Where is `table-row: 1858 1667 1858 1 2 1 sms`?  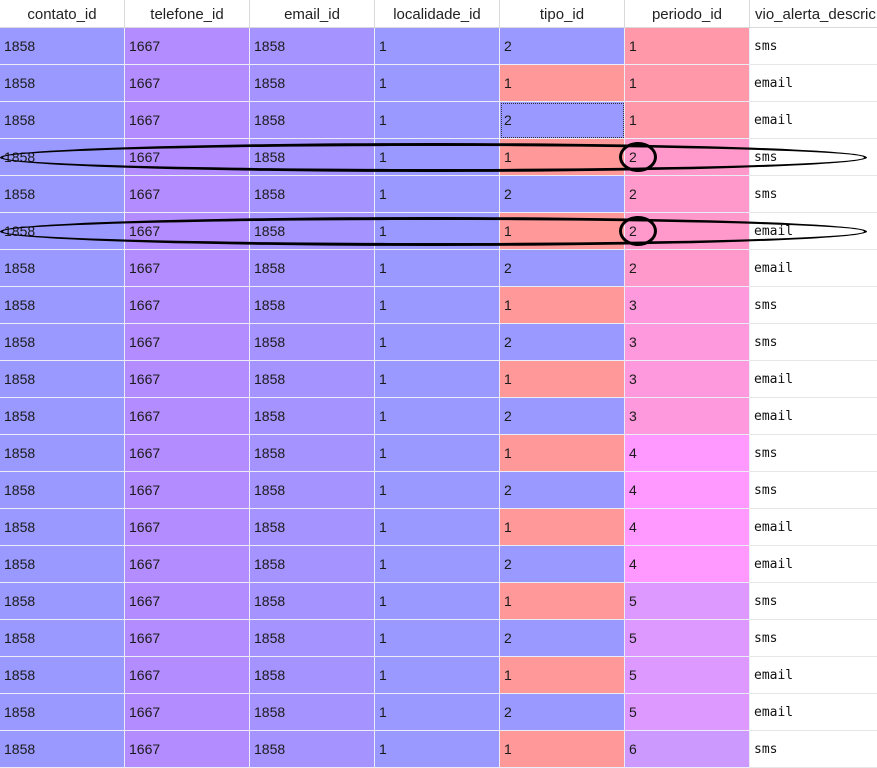
table-row: 1858 1667 1858 1 2 1 sms is located at coordinates (438, 46).